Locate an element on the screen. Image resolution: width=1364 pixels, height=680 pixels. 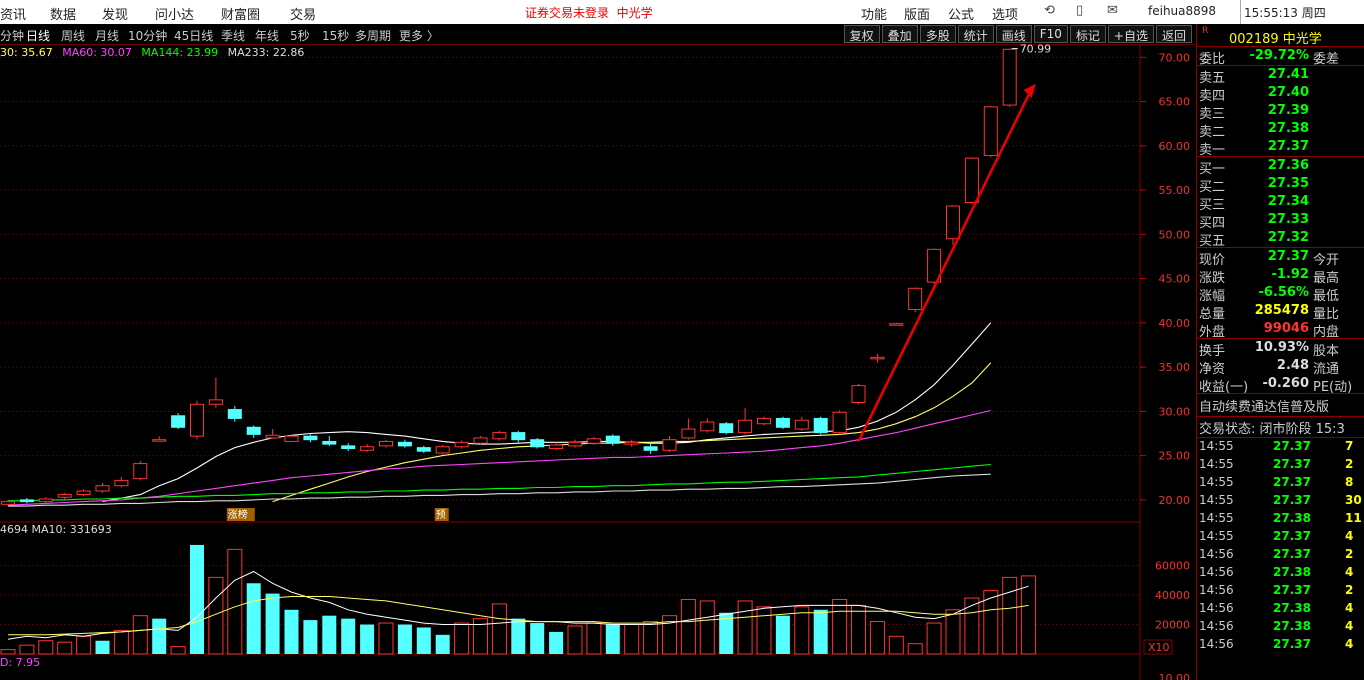
period-tab-quarter: 季线 is located at coordinates (233, 36).